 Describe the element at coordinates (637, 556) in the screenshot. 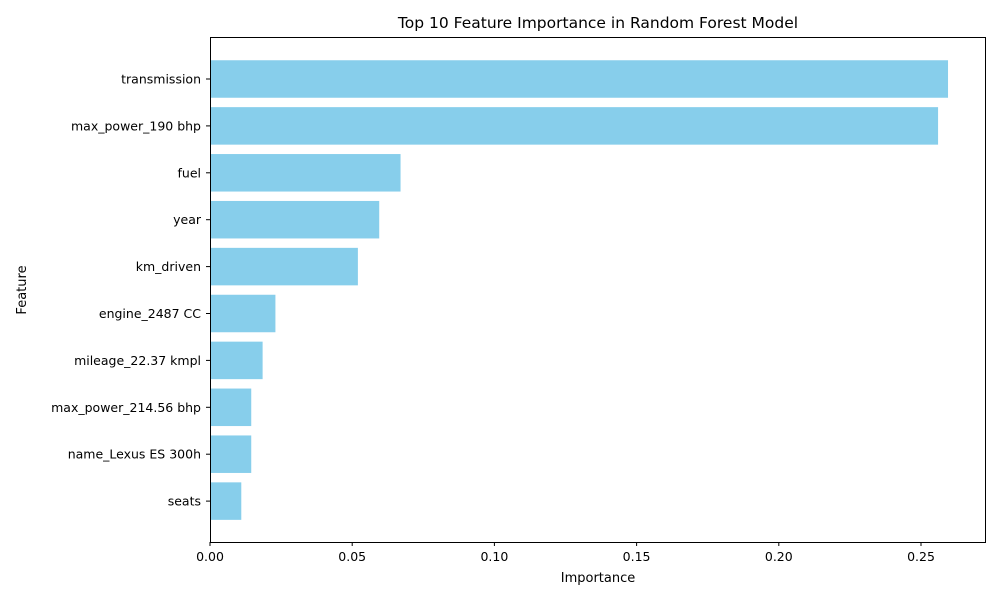

I see `x-tick-label: 0.15` at that location.